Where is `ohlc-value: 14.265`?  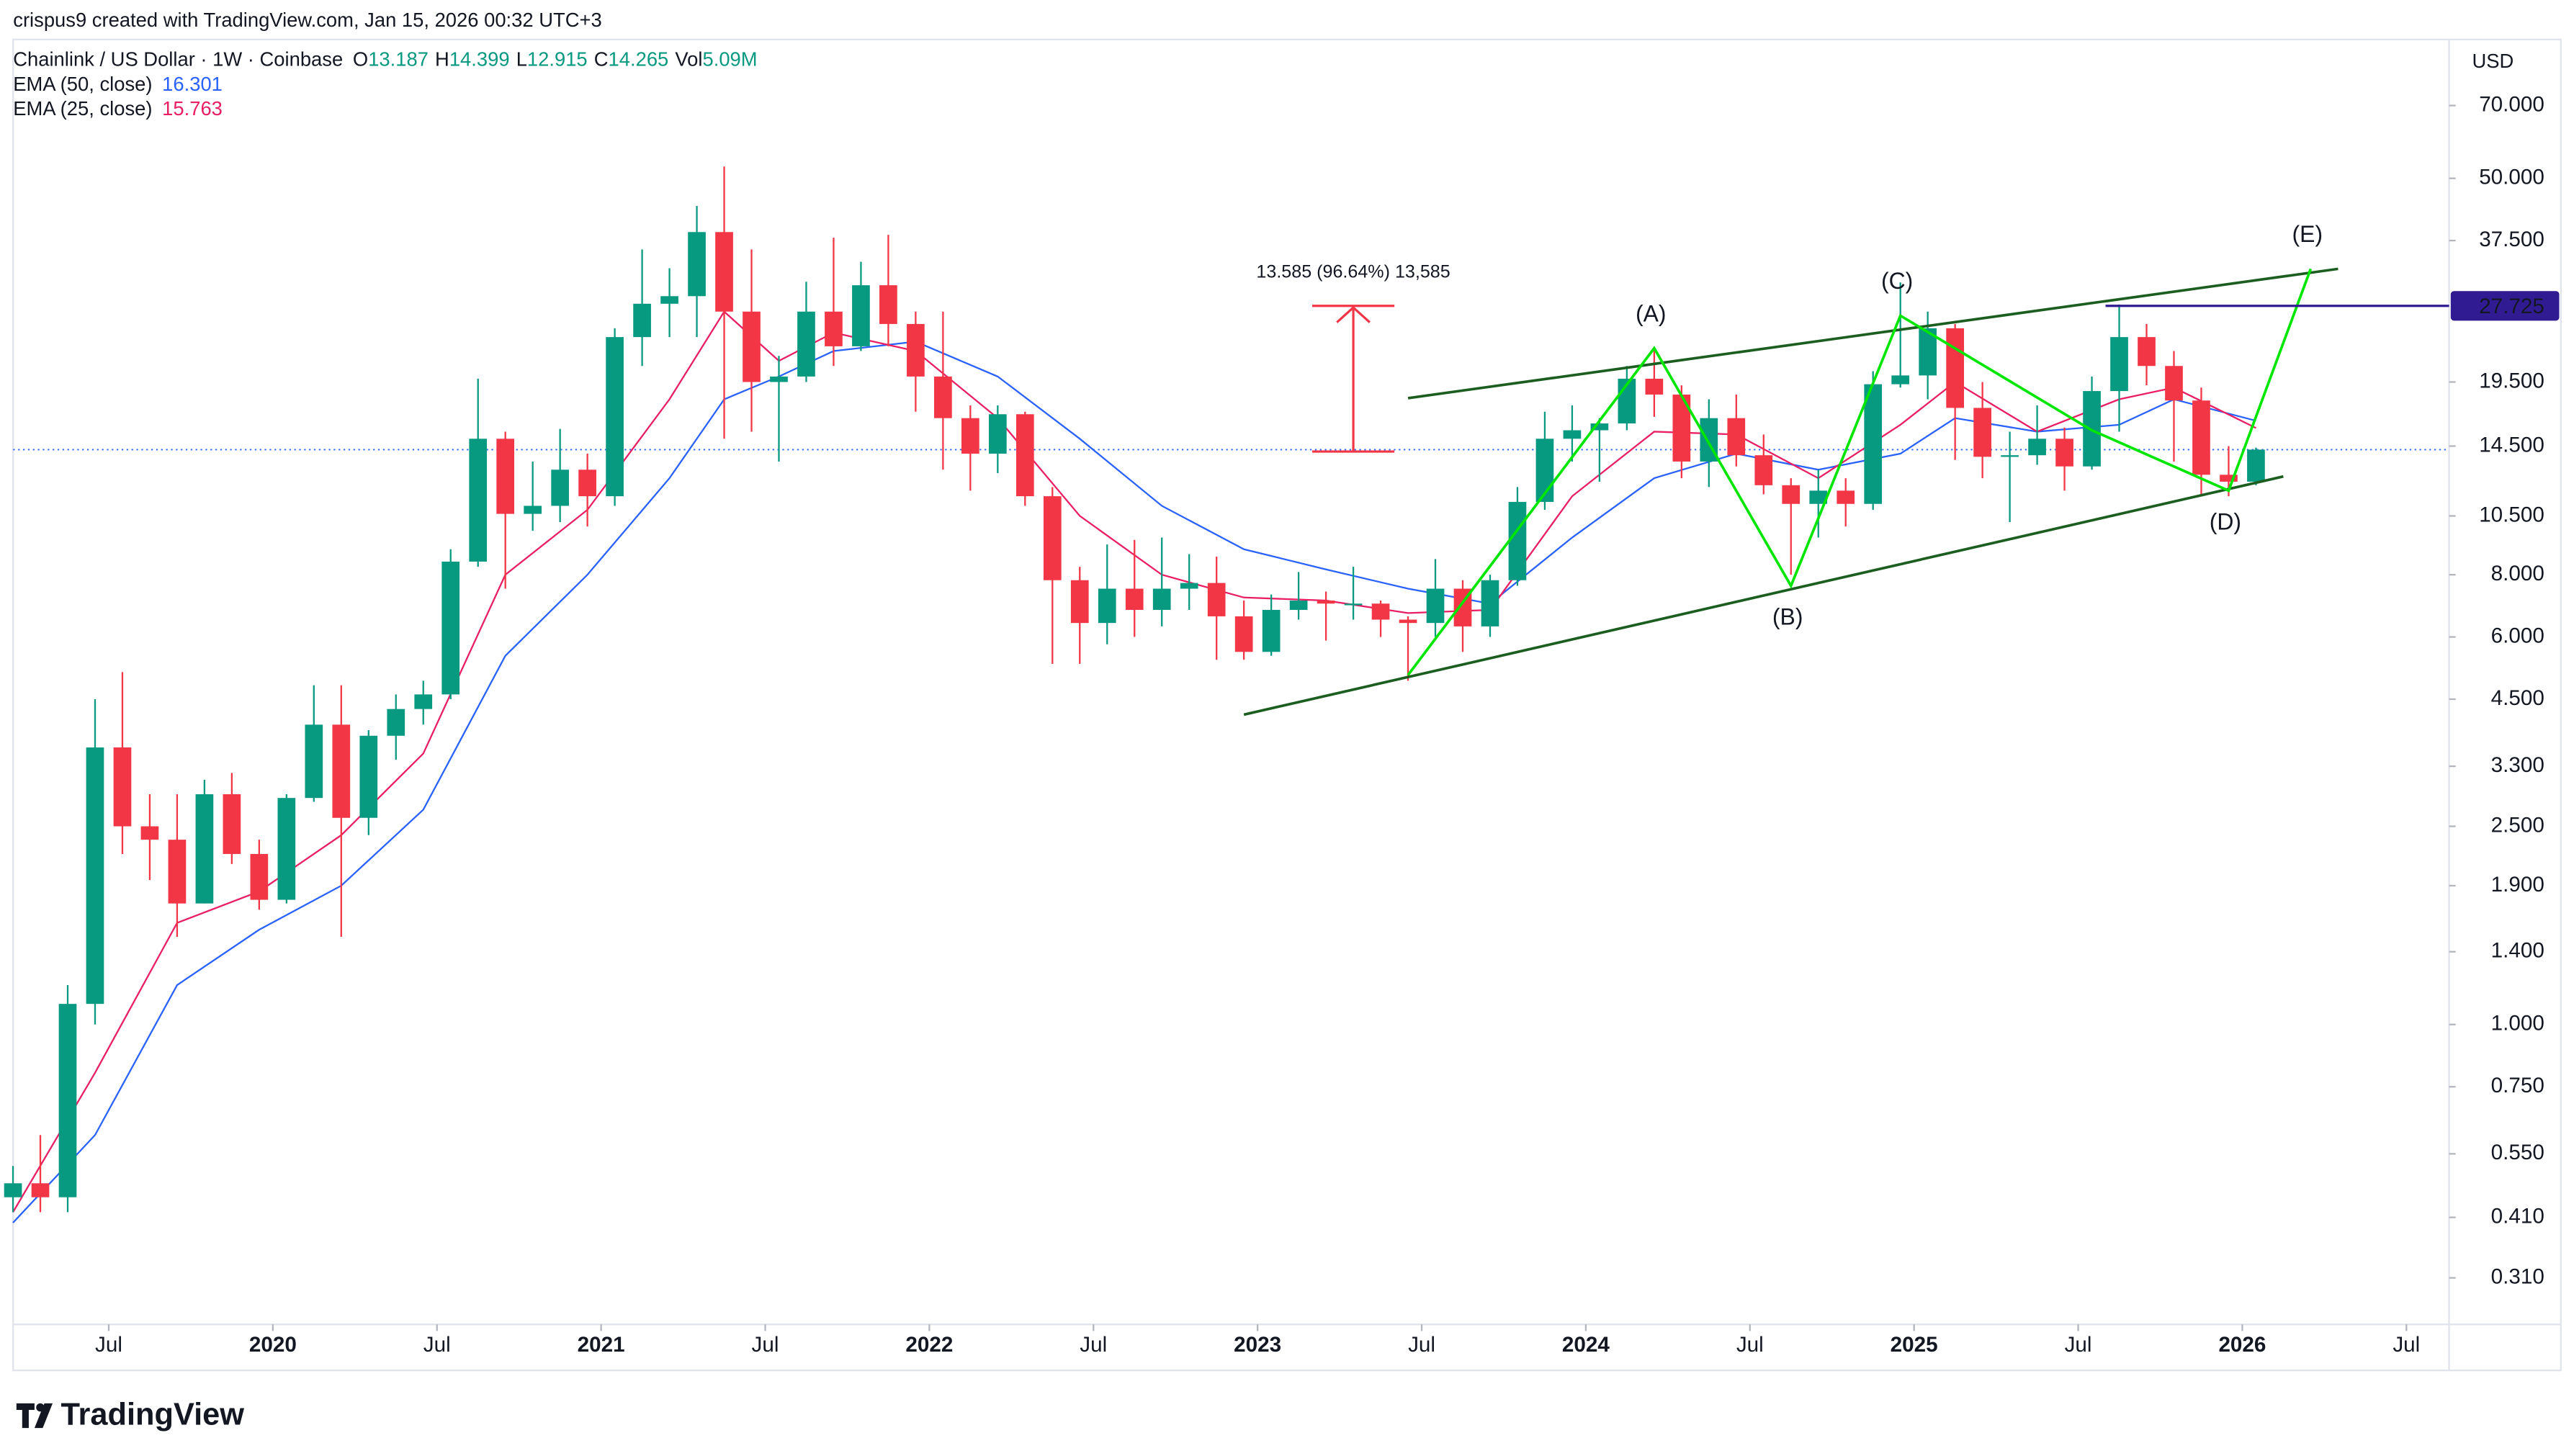
ohlc-value: 14.265 is located at coordinates (639, 59).